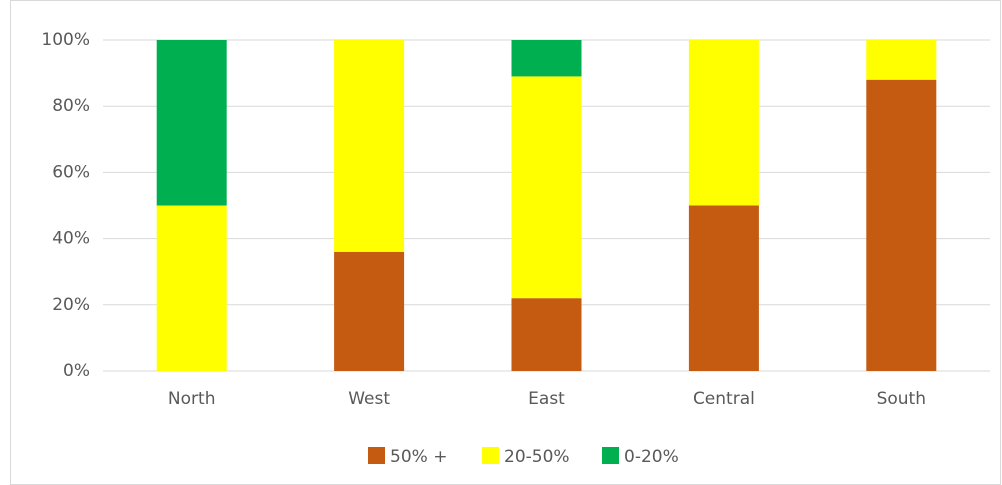 Image resolution: width=1002 pixels, height=485 pixels. Describe the element at coordinates (71, 239) in the screenshot. I see `y-tick-label: 40%` at that location.